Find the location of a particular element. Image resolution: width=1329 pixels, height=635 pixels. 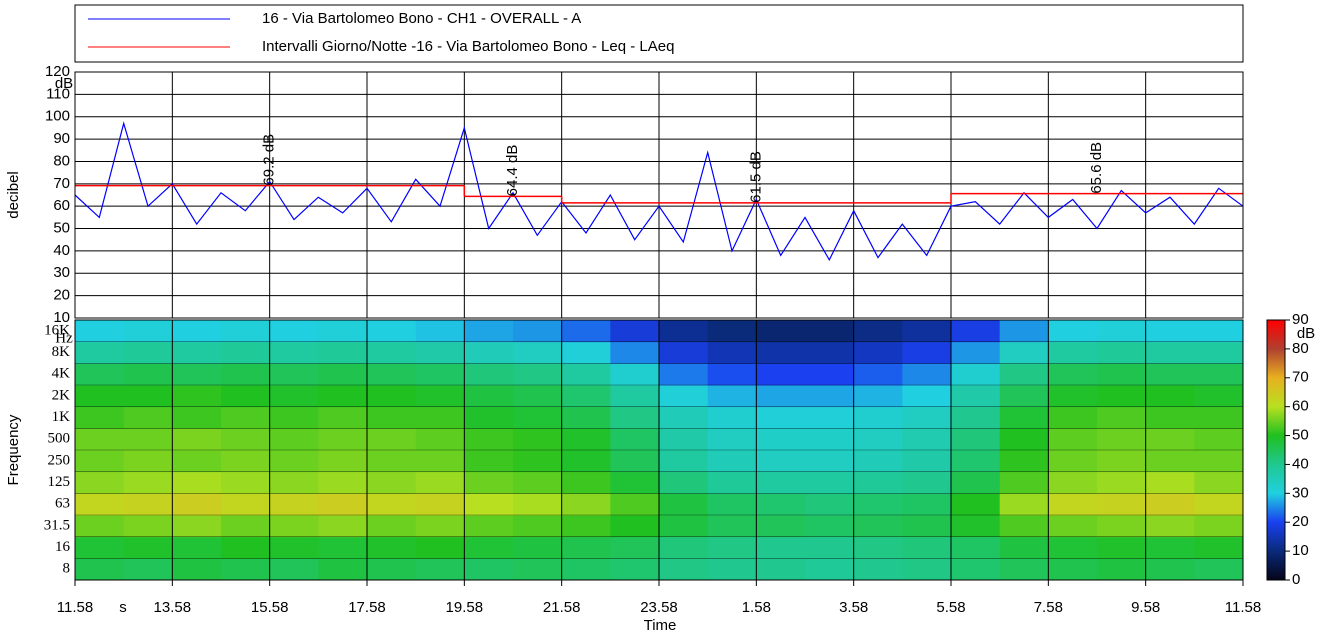

value-label: 65.6 dB is located at coordinates (1096, 168).